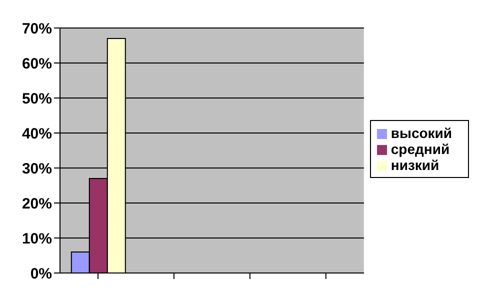 The height and width of the screenshot is (298, 481). What do you see at coordinates (421, 133) in the screenshot?
I see `legend-label: высокий` at bounding box center [421, 133].